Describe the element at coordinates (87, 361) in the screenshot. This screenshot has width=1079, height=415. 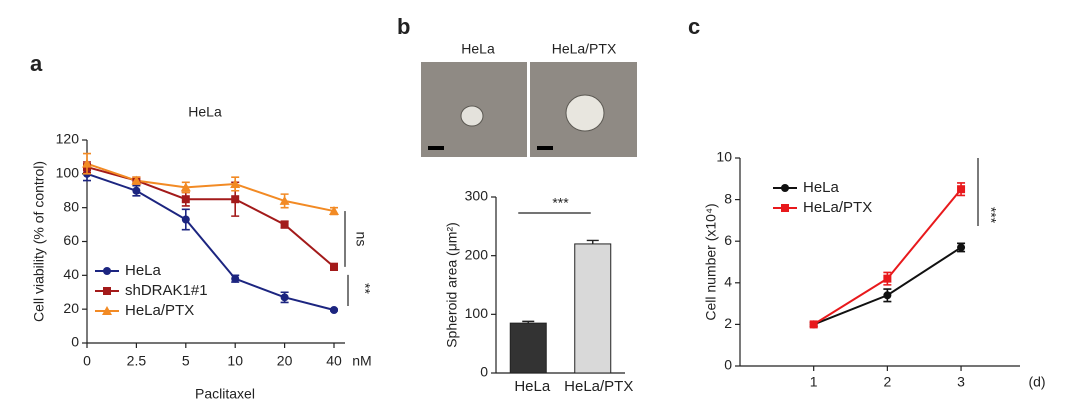
I see `x-tick-label: 0` at that location.